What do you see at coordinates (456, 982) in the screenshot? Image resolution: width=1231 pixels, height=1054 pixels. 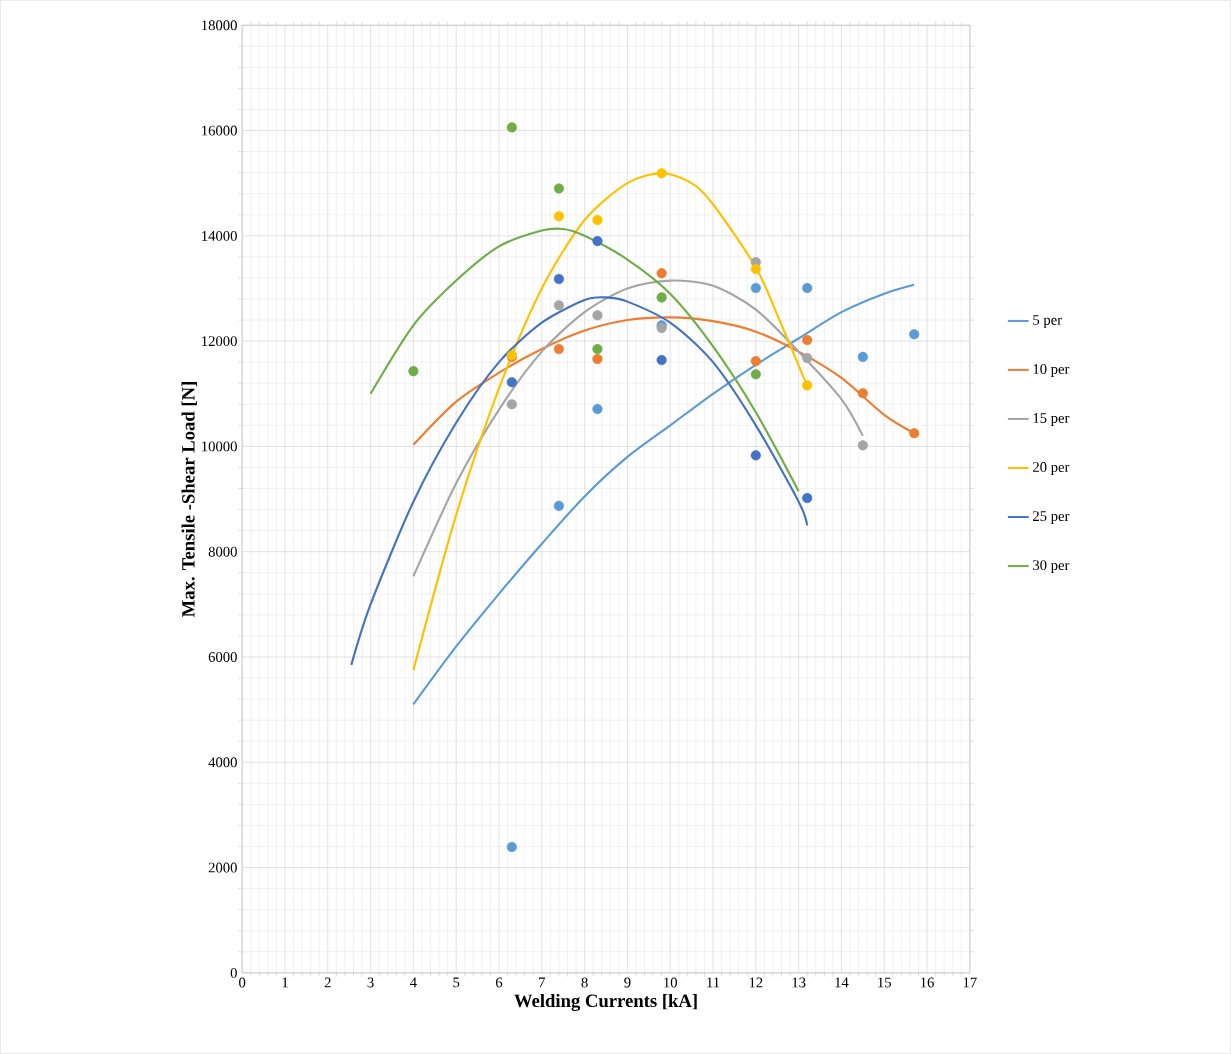 I see `x-tick-label: 5` at bounding box center [456, 982].